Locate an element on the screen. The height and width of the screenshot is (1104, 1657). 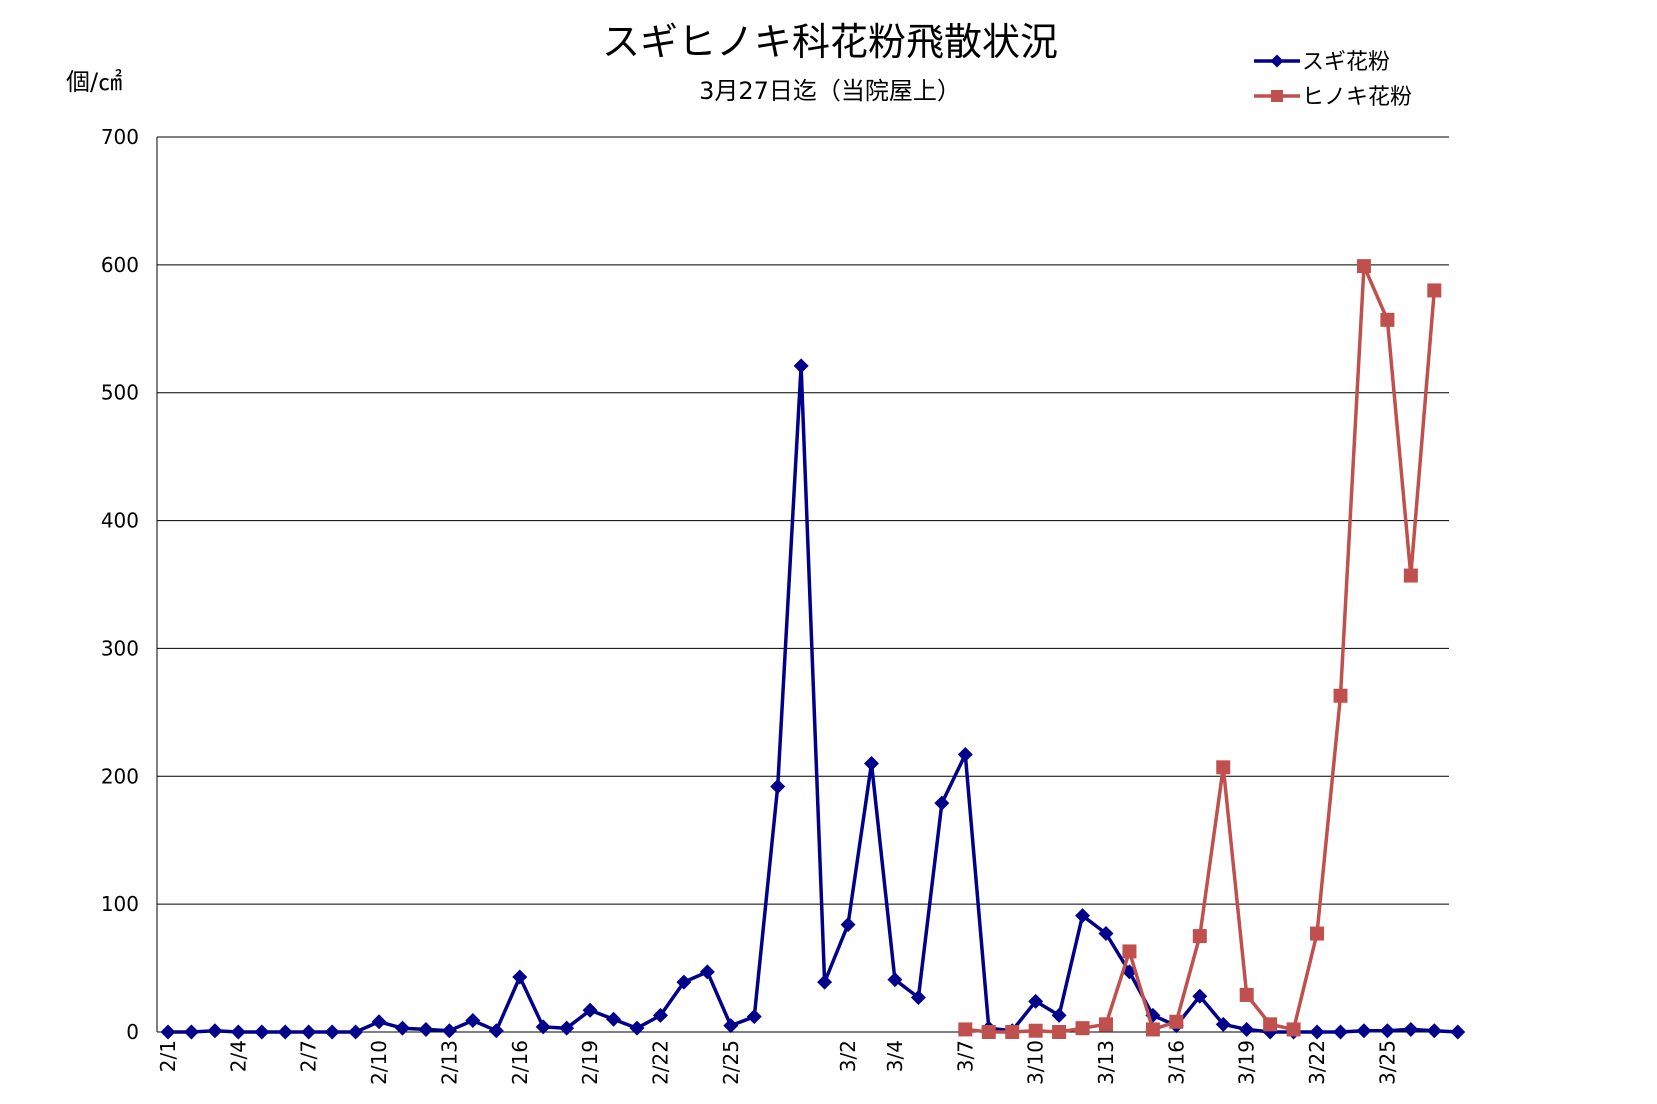
y-tick-label: 200 is located at coordinates (120, 776).